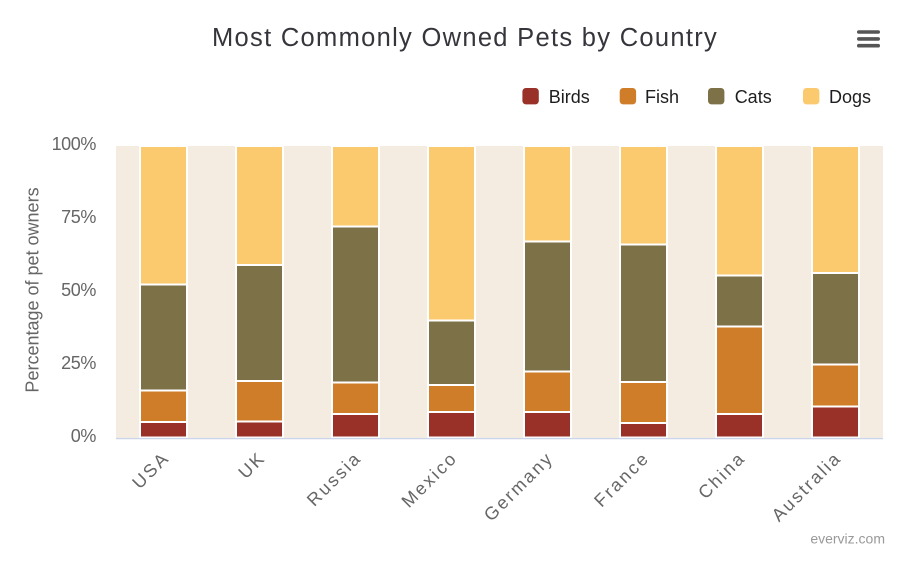  I want to click on svg-text: Birds, so click(569, 97).